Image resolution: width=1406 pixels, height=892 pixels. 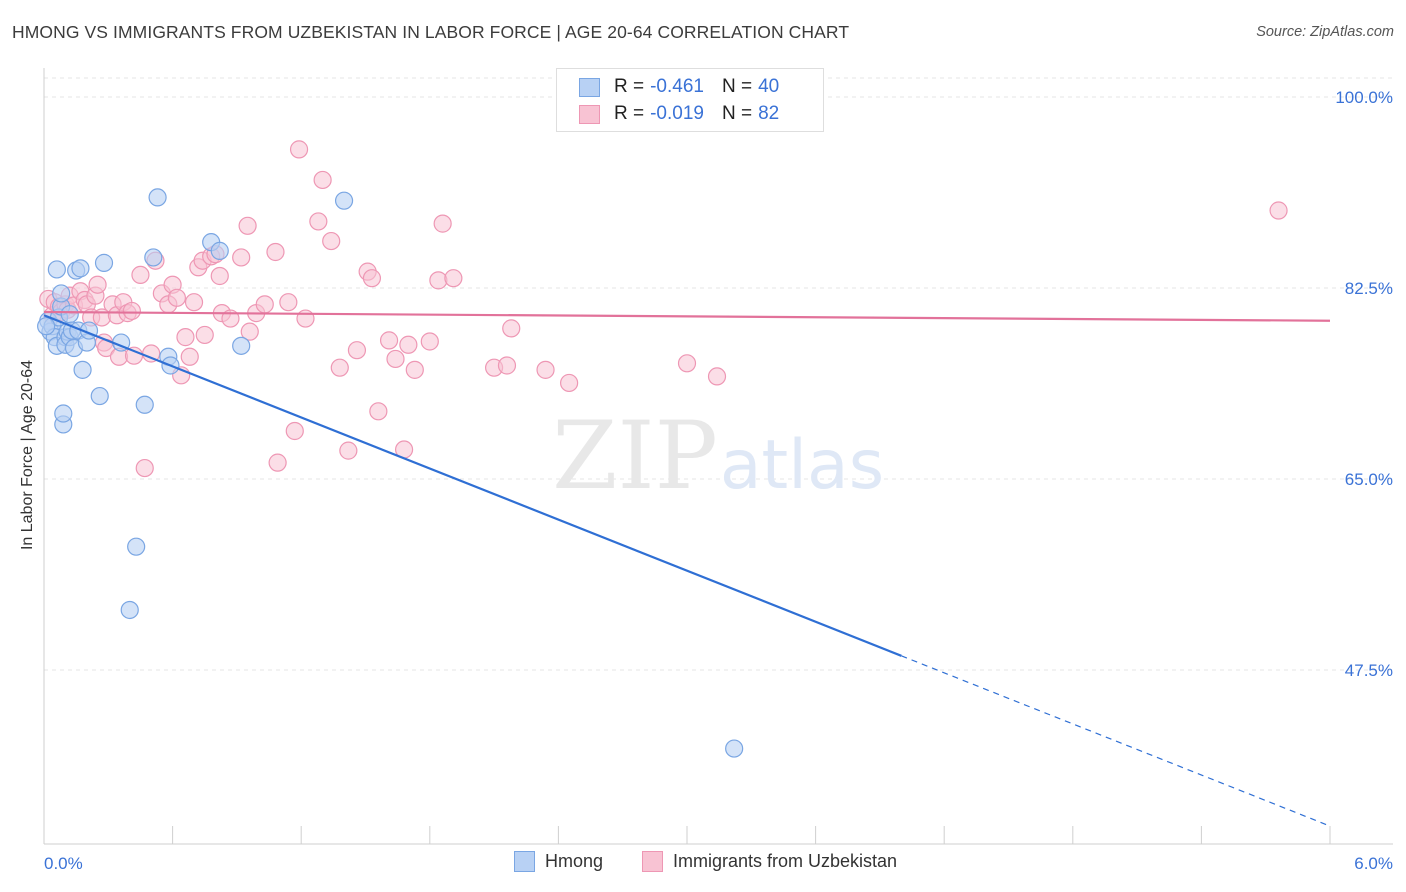 I want to click on y-tick-label: 47.5%, so click(x=1369, y=670).